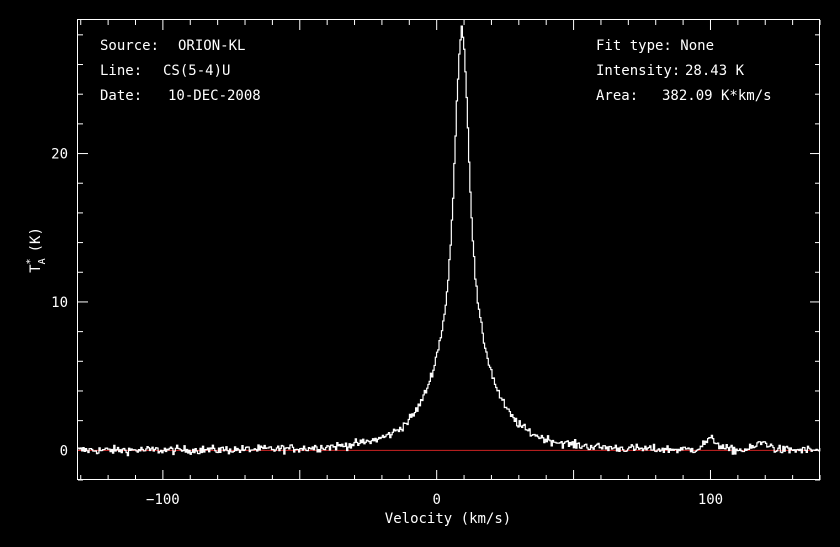  Describe the element at coordinates (163, 500) in the screenshot. I see `x-tick-label: −100` at that location.